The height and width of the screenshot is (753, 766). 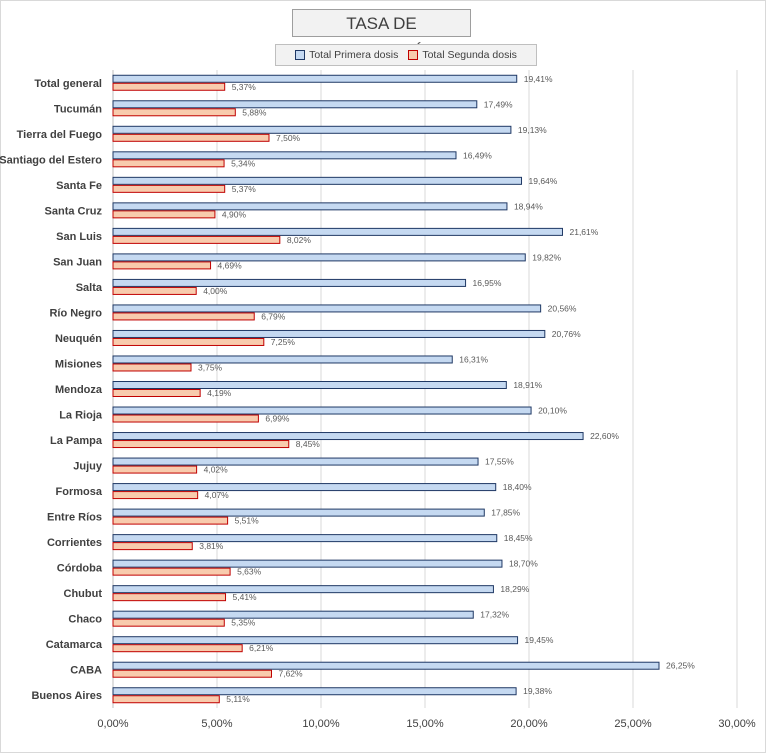 What do you see at coordinates (79, 492) in the screenshot?
I see `category-label: Formosa` at bounding box center [79, 492].